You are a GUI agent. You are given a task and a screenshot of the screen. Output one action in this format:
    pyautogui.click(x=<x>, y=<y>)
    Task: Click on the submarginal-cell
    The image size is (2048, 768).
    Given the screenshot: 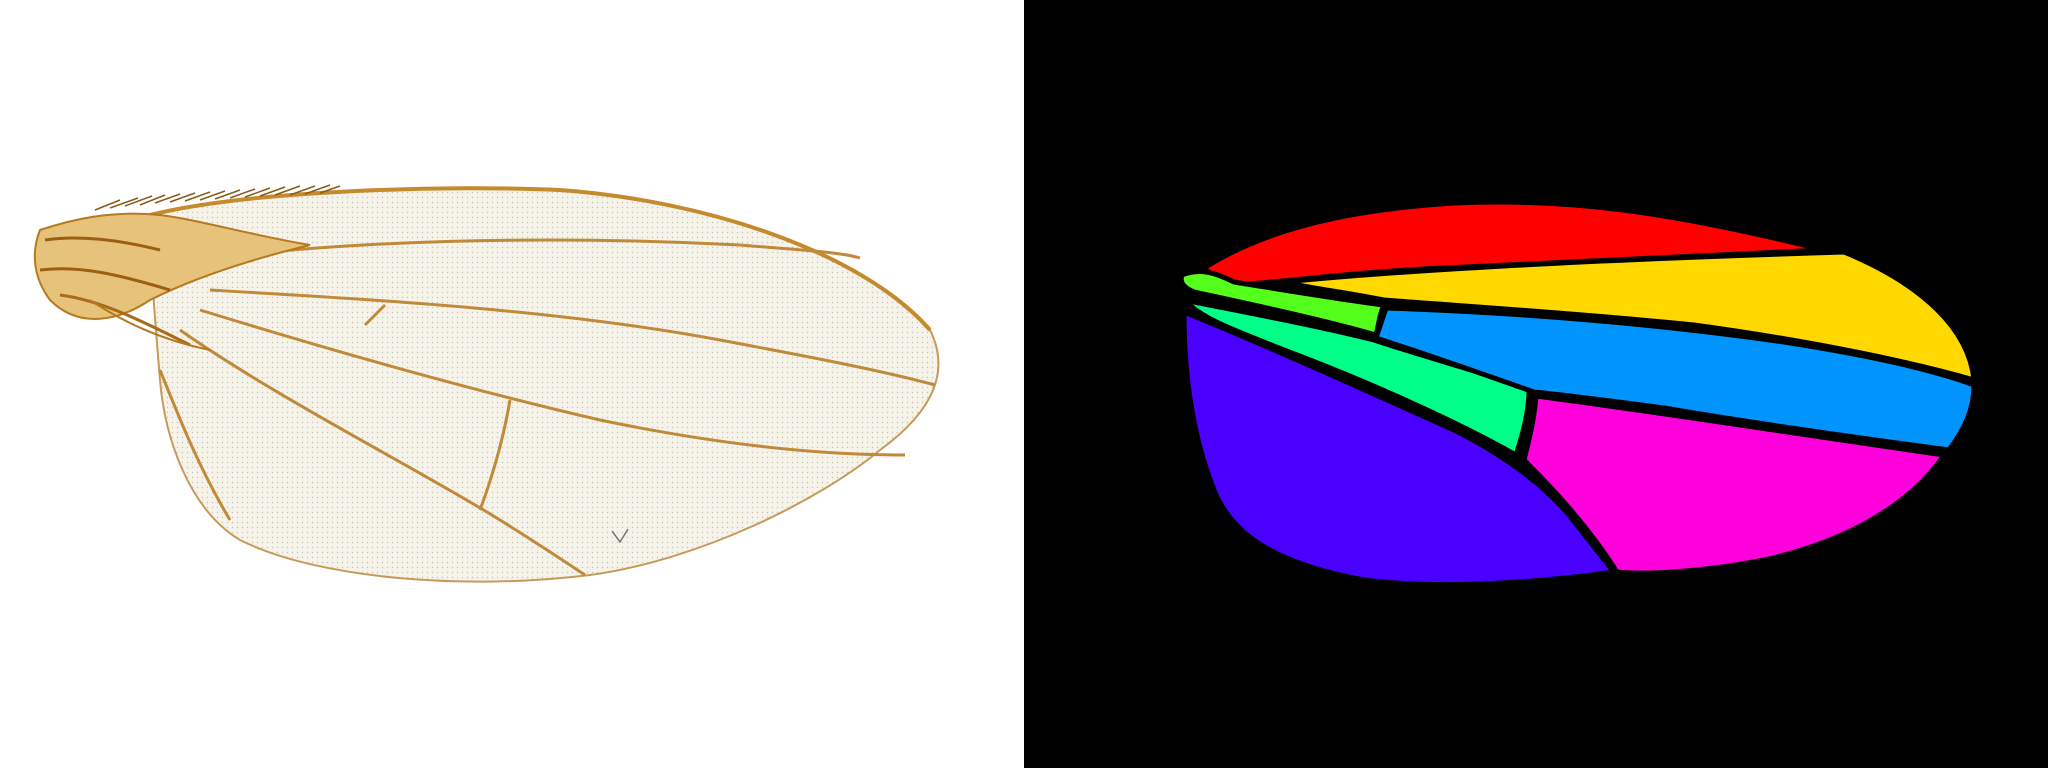 What is the action you would take?
    pyautogui.click(x=1675, y=379)
    